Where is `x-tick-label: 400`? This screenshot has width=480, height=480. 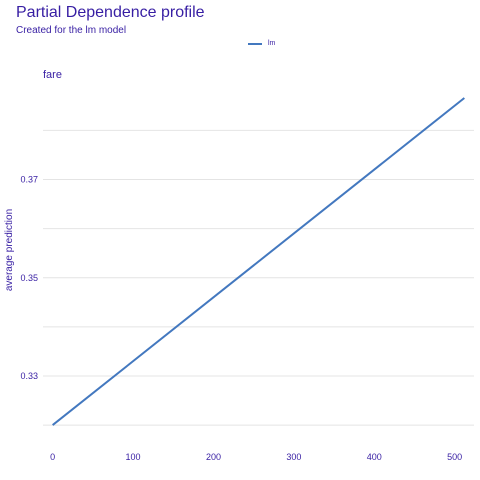
x-tick-label: 400 is located at coordinates (374, 457).